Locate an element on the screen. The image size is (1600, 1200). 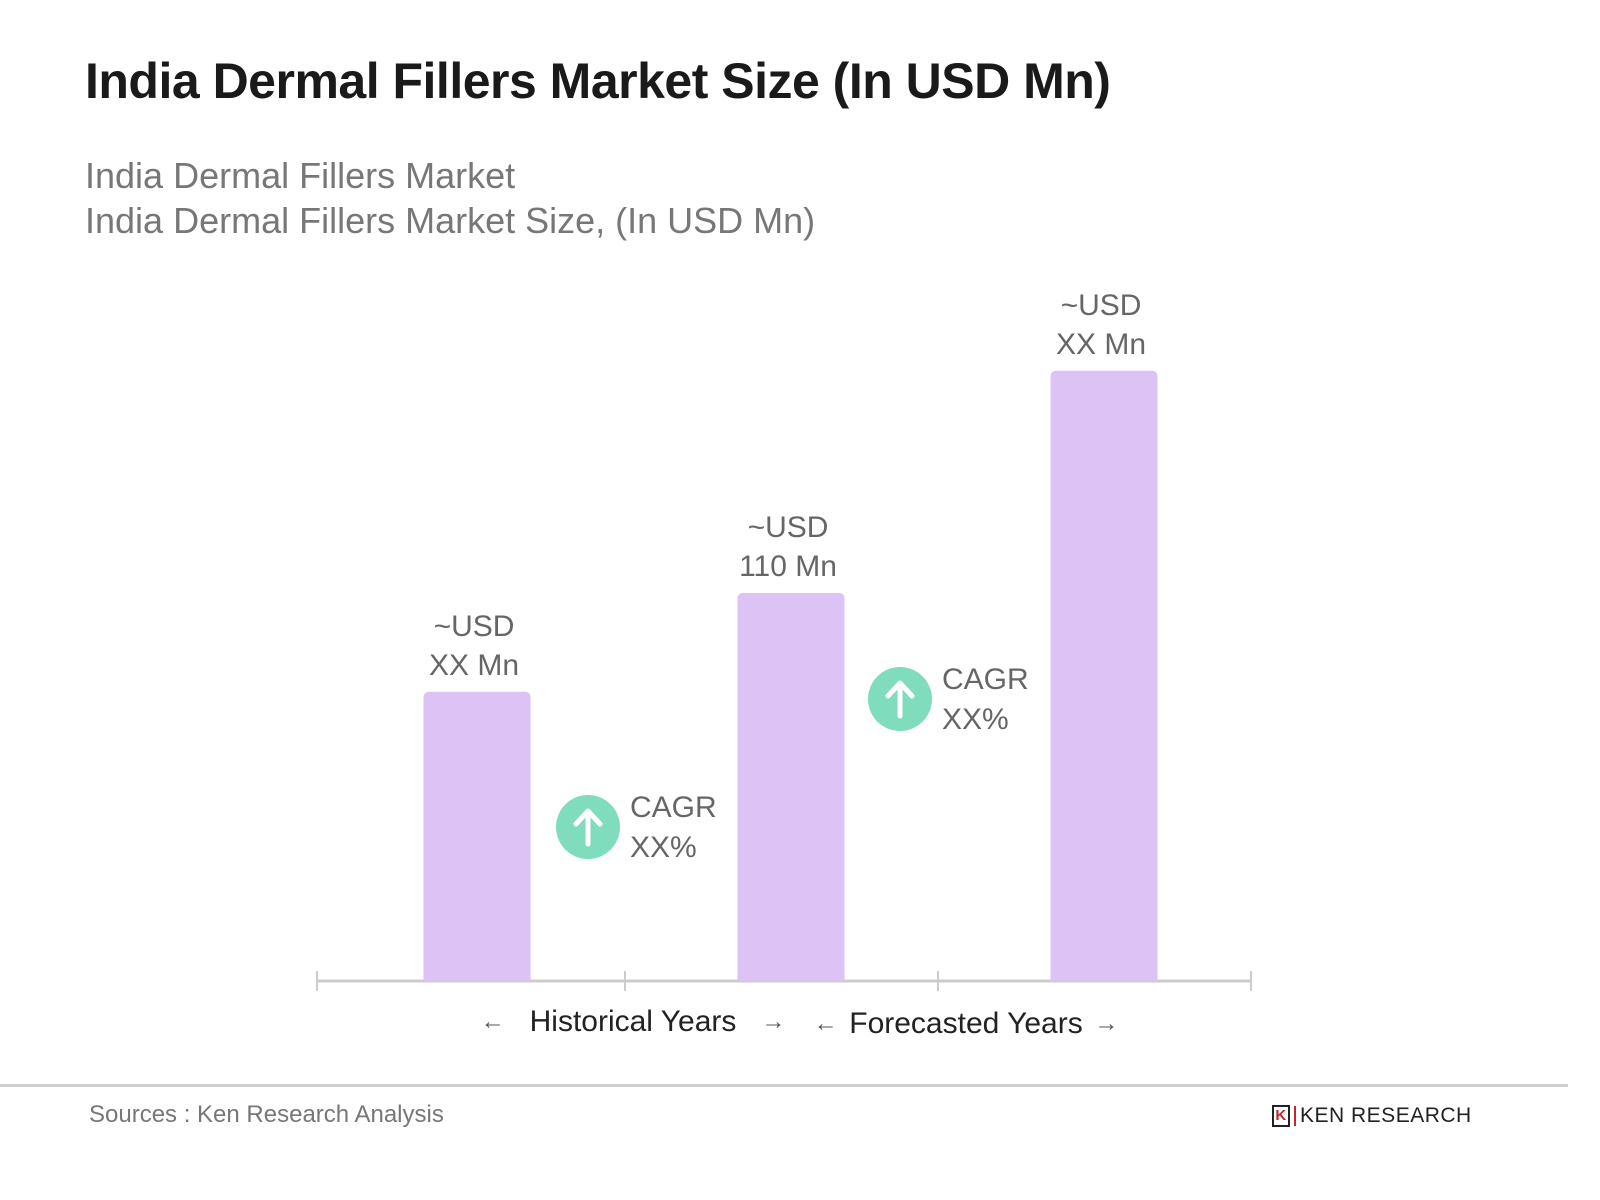
ken-research-logo: K KEN RESEARCH is located at coordinates (1372, 1116).